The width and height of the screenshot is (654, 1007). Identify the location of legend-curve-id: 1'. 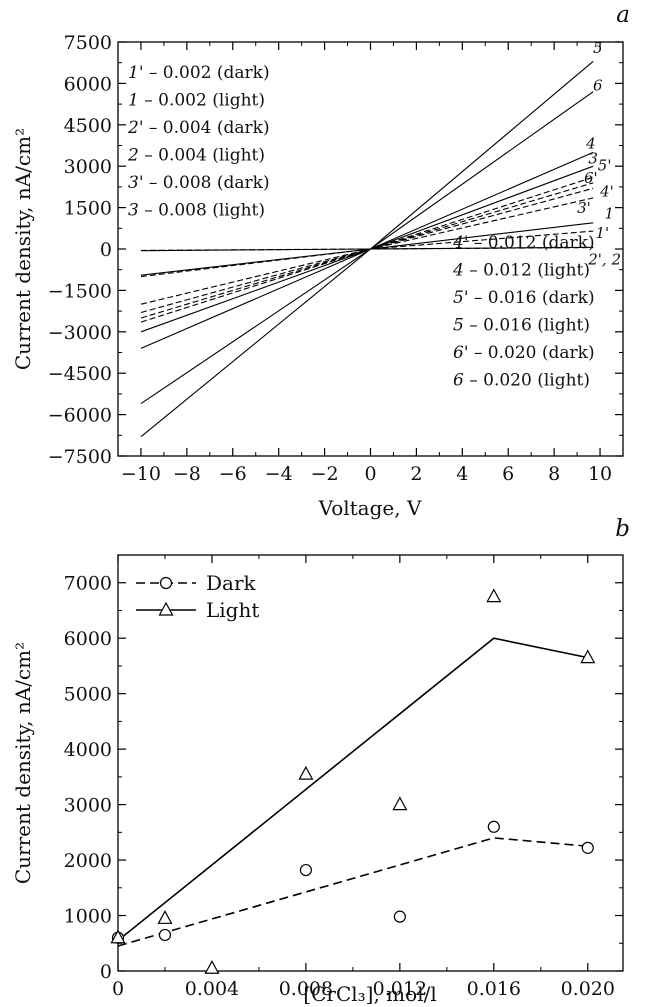
(136, 73).